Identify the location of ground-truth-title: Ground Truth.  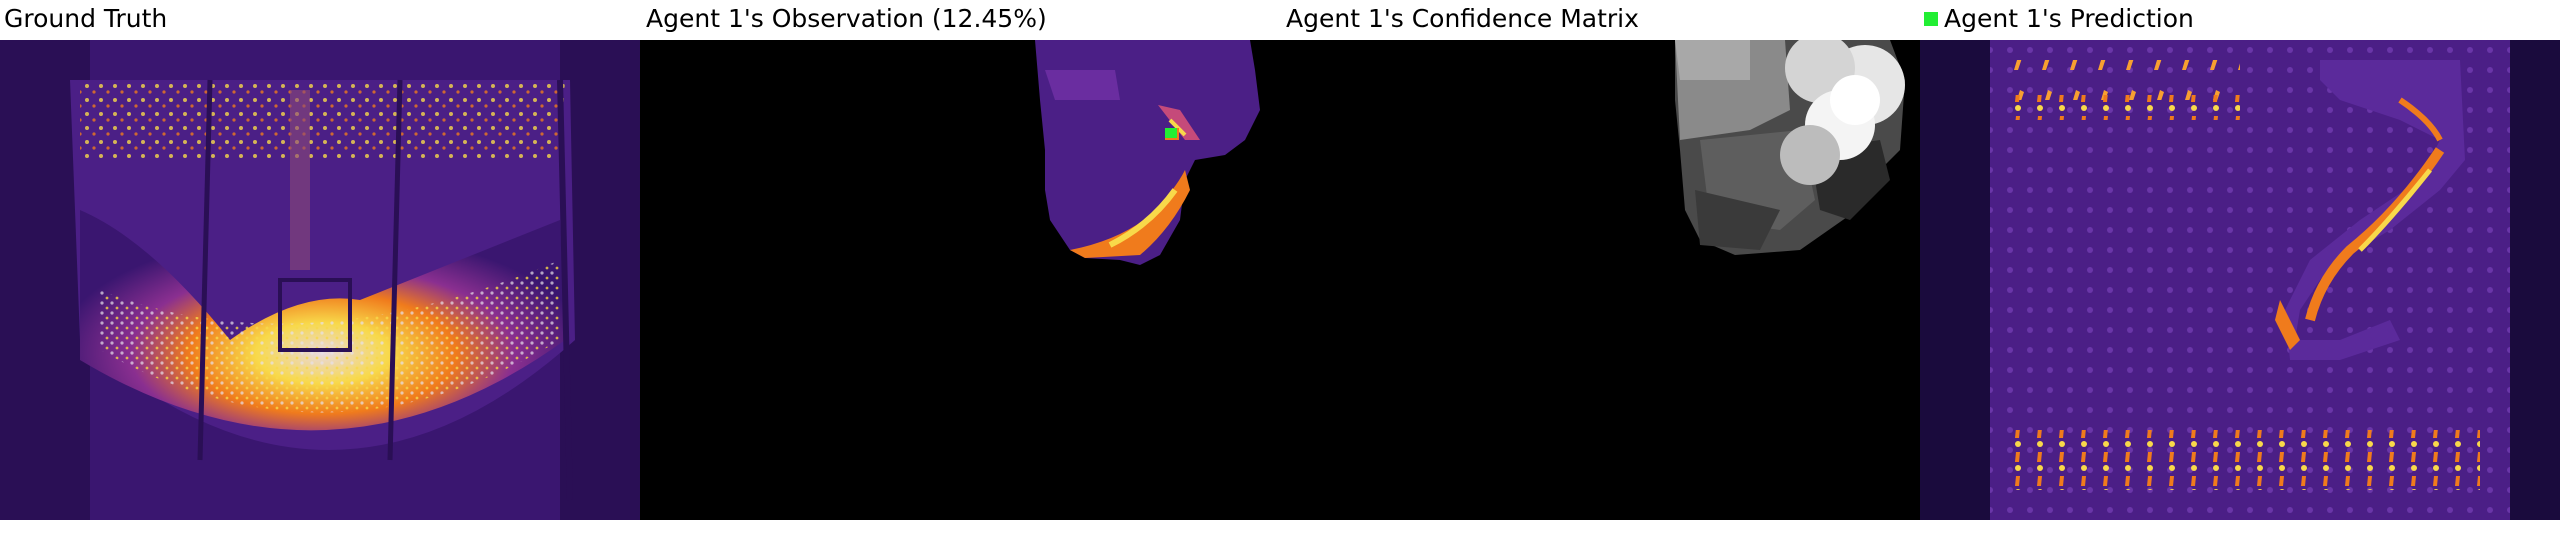
(86, 18).